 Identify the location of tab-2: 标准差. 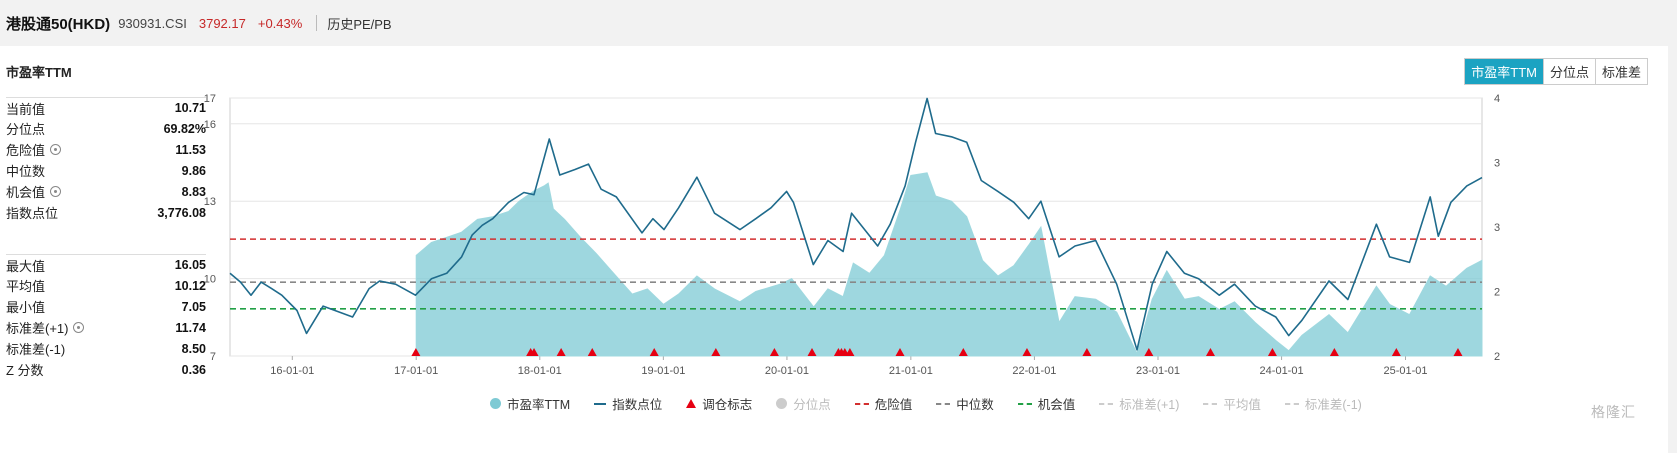
(1620, 71).